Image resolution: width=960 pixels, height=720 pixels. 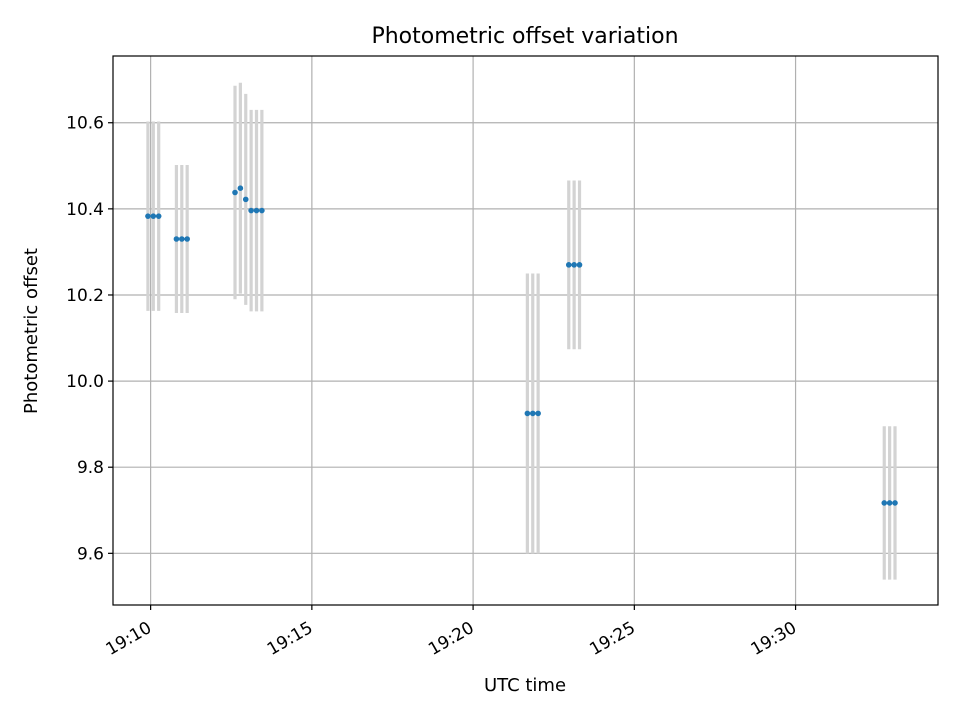 I want to click on x-tick-label: 19:20, so click(x=451, y=639).